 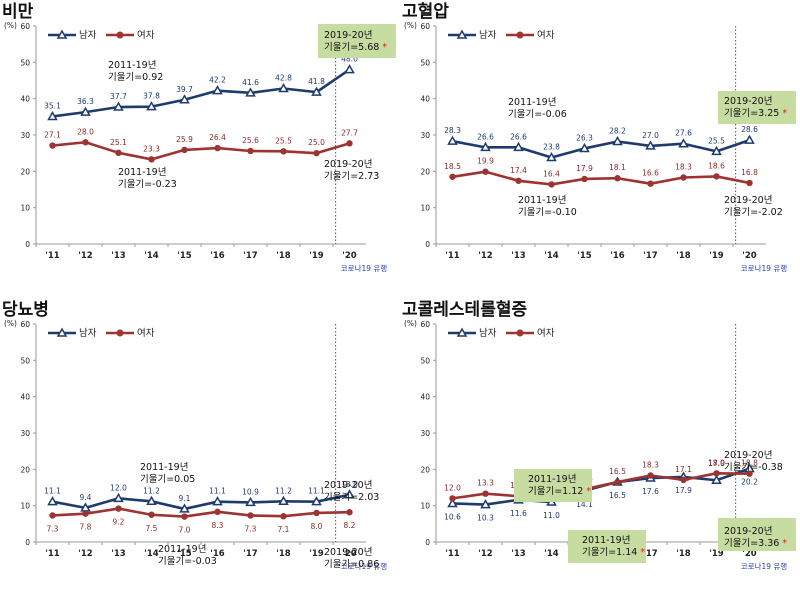 I want to click on female-data-label: 12.0, so click(x=452, y=487).